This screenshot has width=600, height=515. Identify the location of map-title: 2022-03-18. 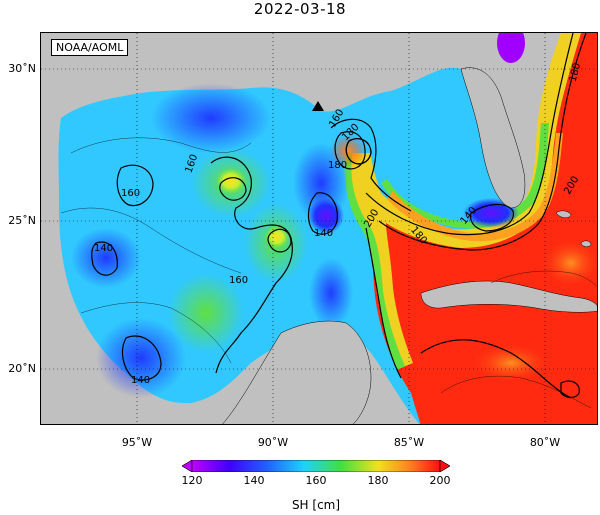
(300, 9).